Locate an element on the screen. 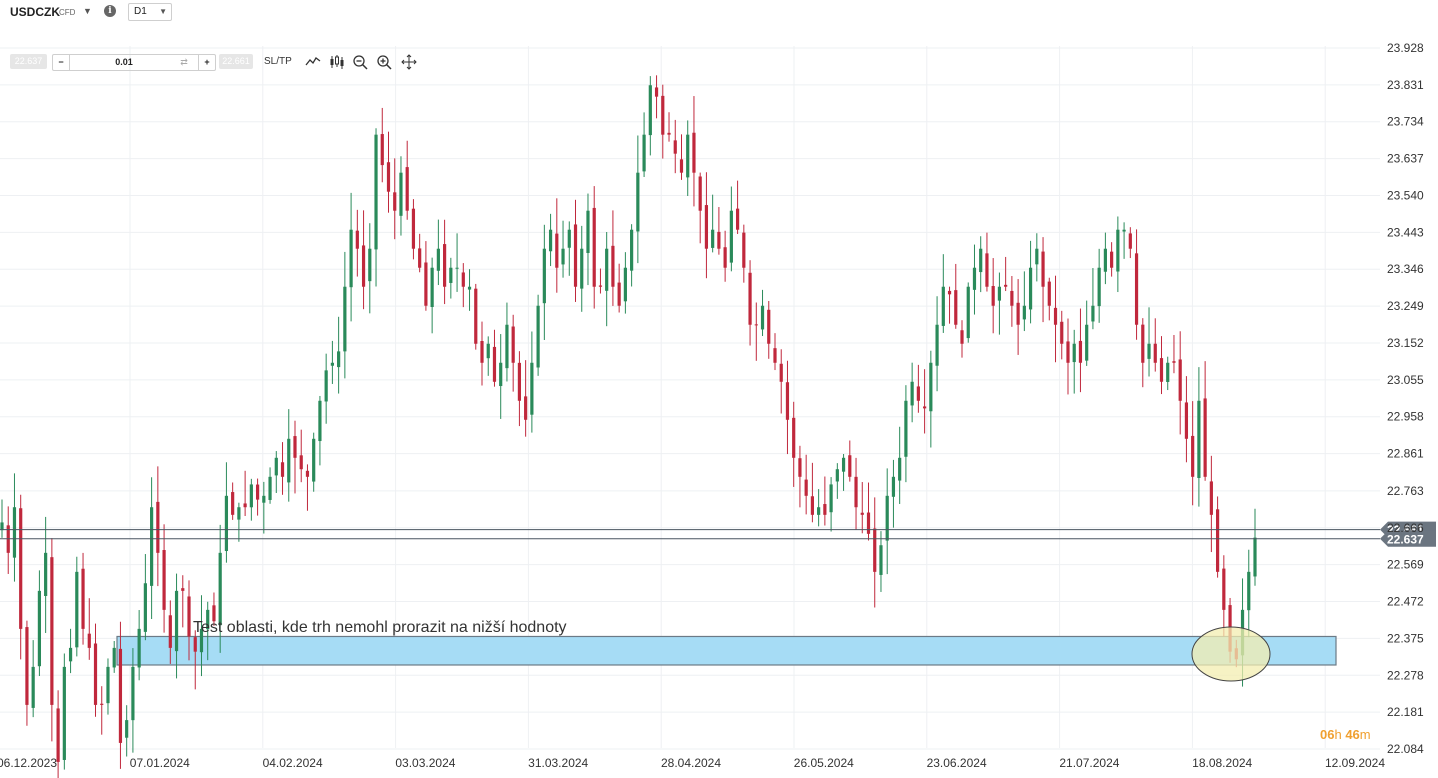 The image size is (1438, 778). info-icon: i is located at coordinates (110, 11).